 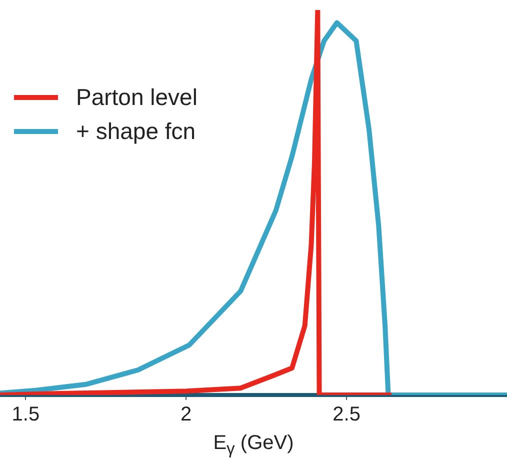 What do you see at coordinates (136, 131) in the screenshot?
I see `legend-label: + shape fcn` at bounding box center [136, 131].